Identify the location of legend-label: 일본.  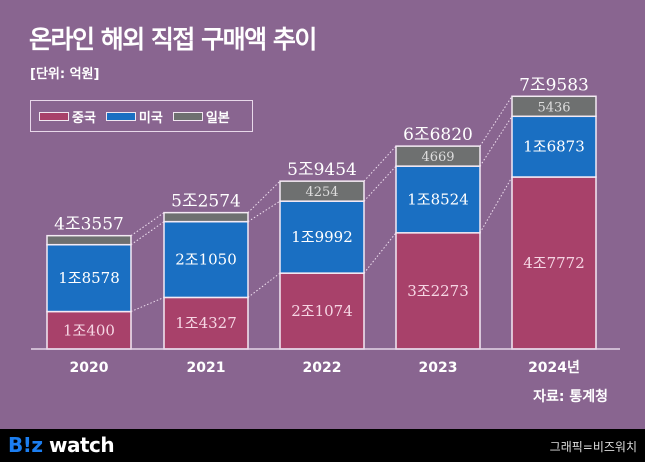
(217, 118).